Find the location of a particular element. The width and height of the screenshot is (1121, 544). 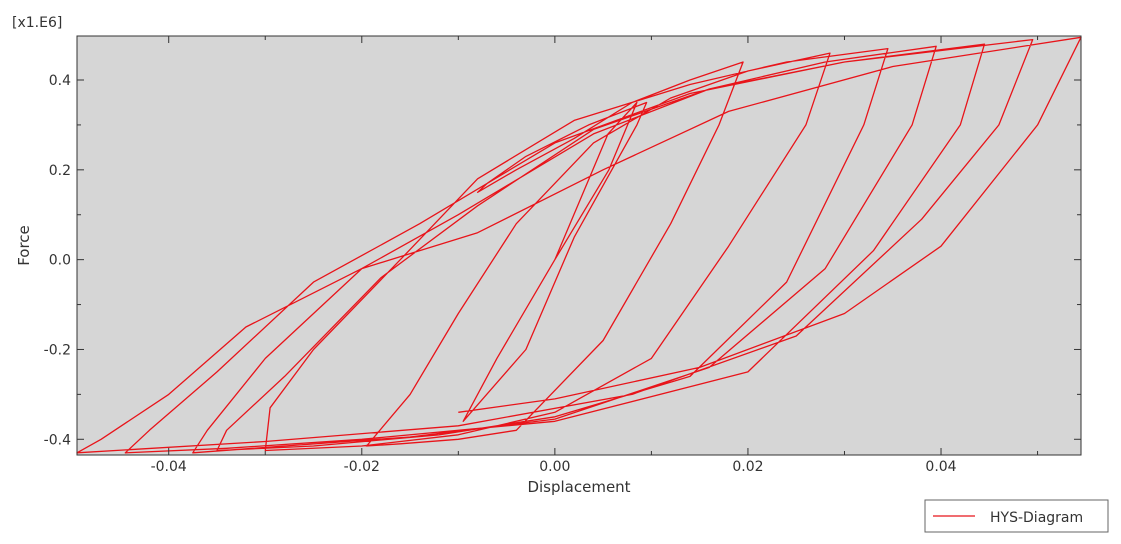

y-tick-label: -0.2 is located at coordinates (57, 350).